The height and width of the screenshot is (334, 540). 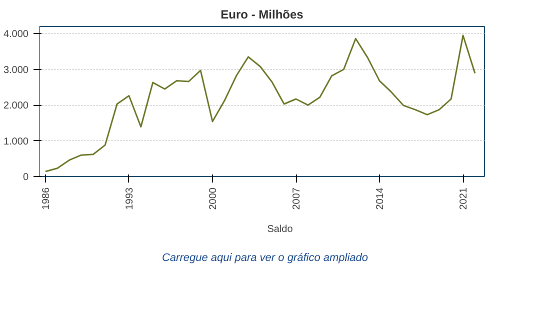 I want to click on y-tick-label: 3.000, so click(x=16, y=70).